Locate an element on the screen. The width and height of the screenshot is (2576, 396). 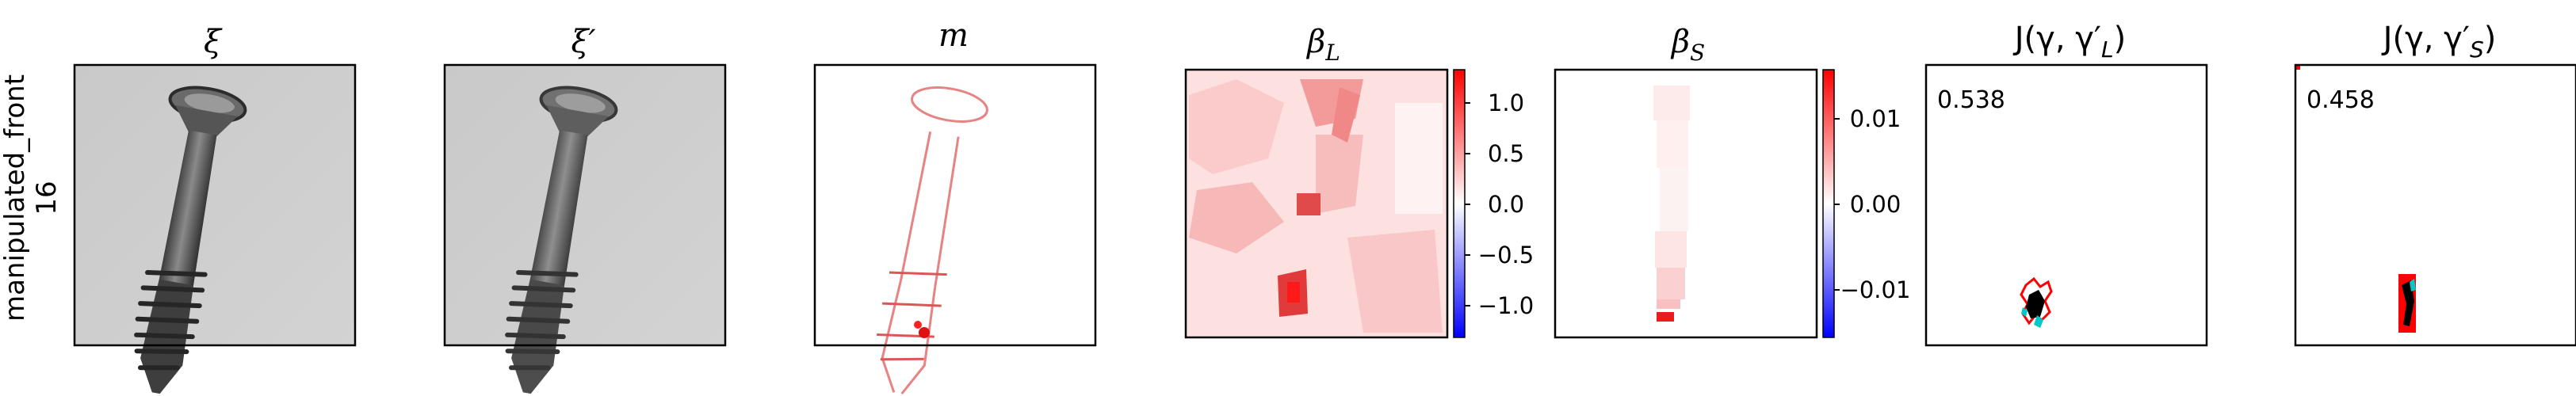
panel-title-beta-l: βL is located at coordinates (1322, 45).